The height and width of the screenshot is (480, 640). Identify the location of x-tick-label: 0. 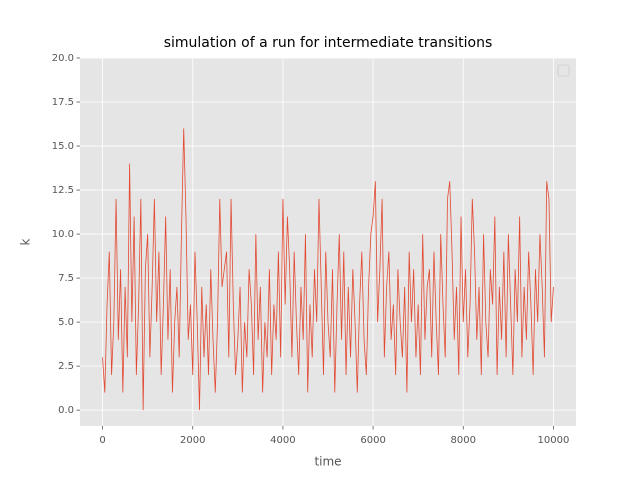
(102, 440).